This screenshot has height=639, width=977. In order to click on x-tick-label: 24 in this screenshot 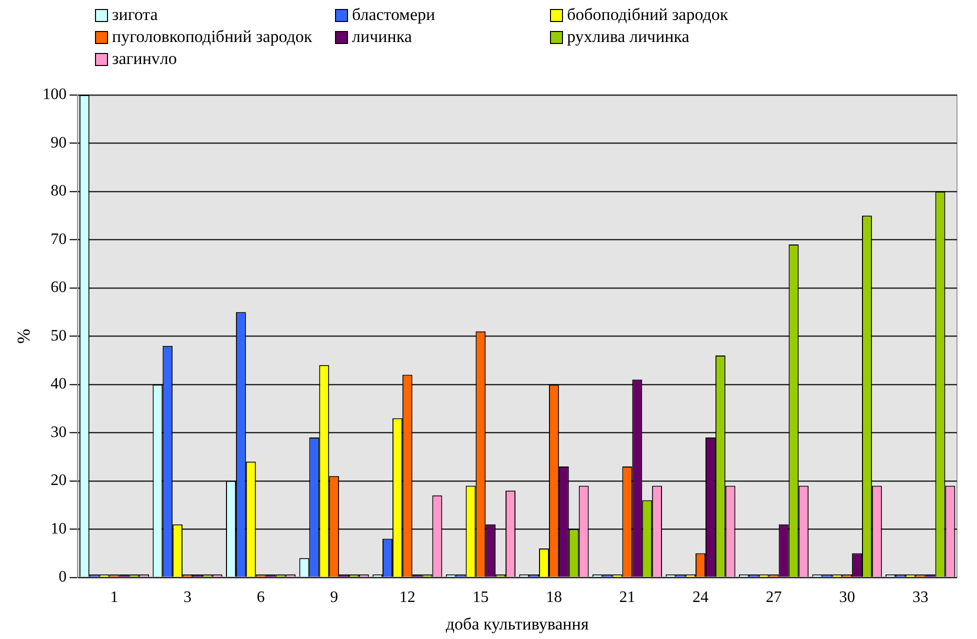, I will do `click(700, 597)`.